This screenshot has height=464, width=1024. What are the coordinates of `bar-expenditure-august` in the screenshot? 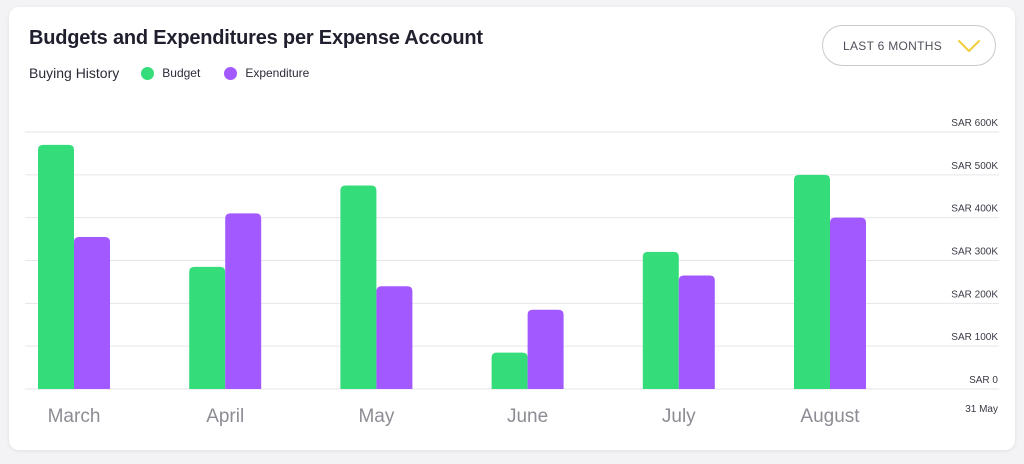 It's located at (848, 303).